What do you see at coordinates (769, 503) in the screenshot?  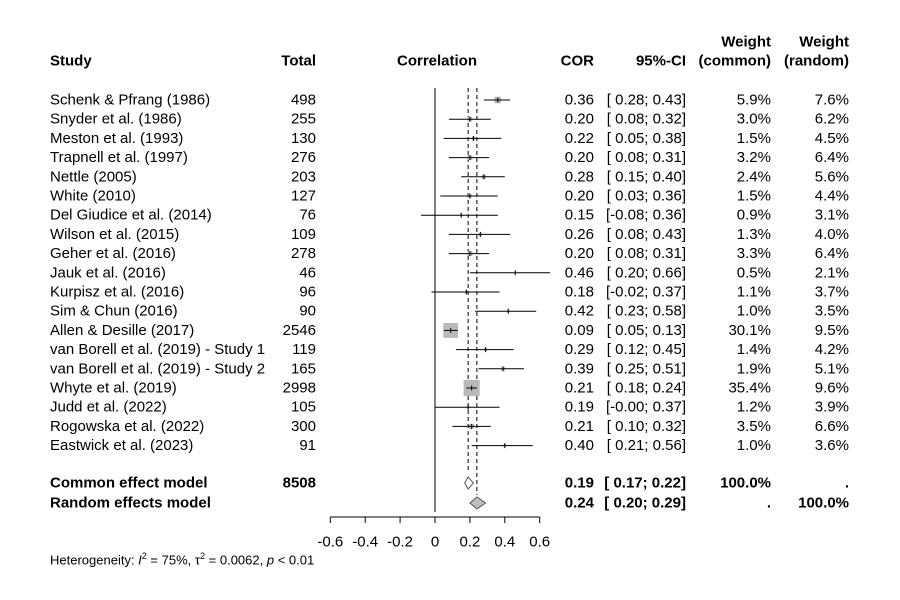 I see `random-effects-weight-common: .` at bounding box center [769, 503].